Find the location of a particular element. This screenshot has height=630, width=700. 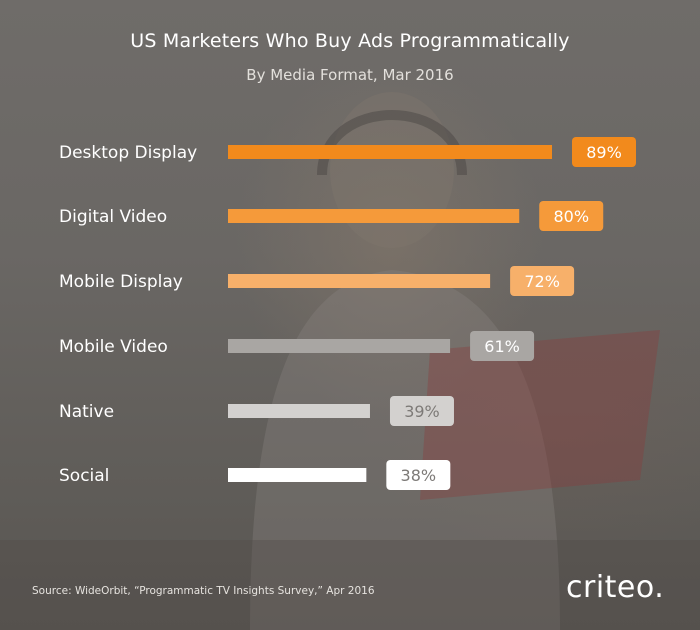

value-label: 80% is located at coordinates (571, 216).